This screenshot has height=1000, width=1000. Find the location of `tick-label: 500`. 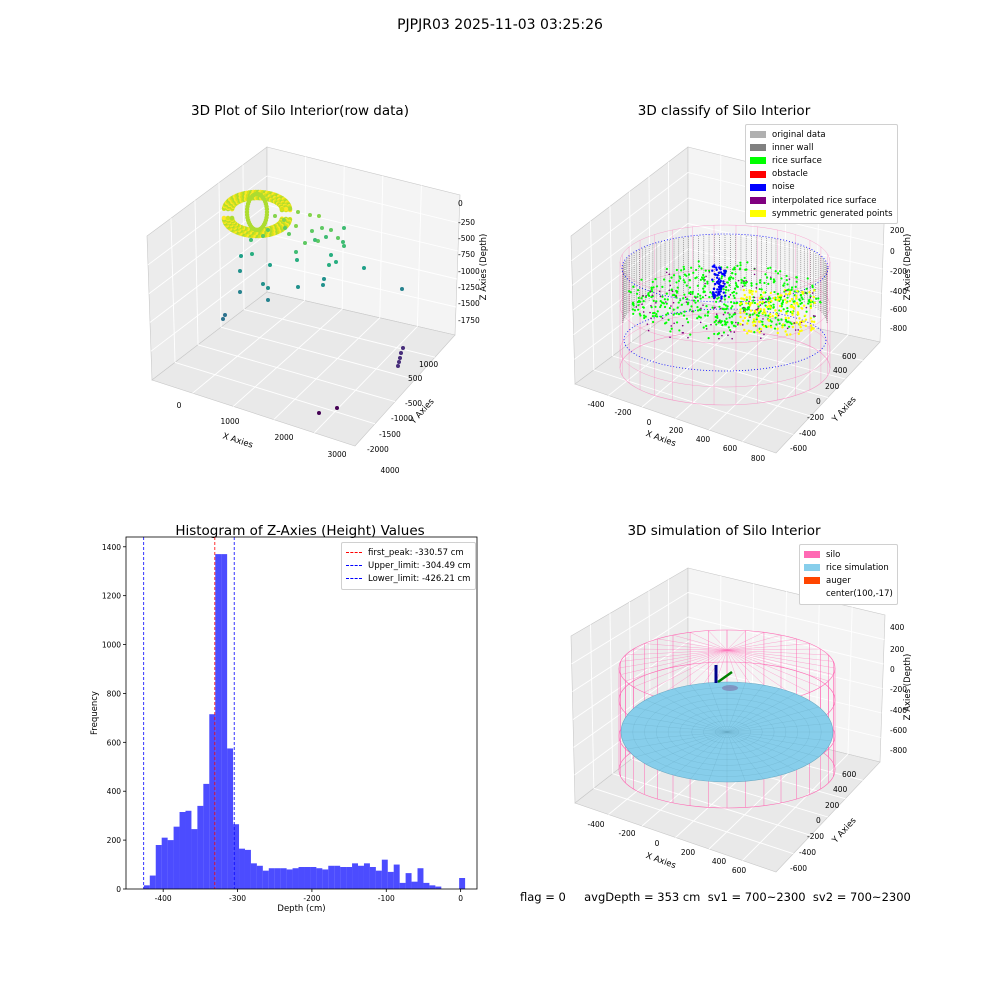

tick-label: 500 is located at coordinates (415, 378).